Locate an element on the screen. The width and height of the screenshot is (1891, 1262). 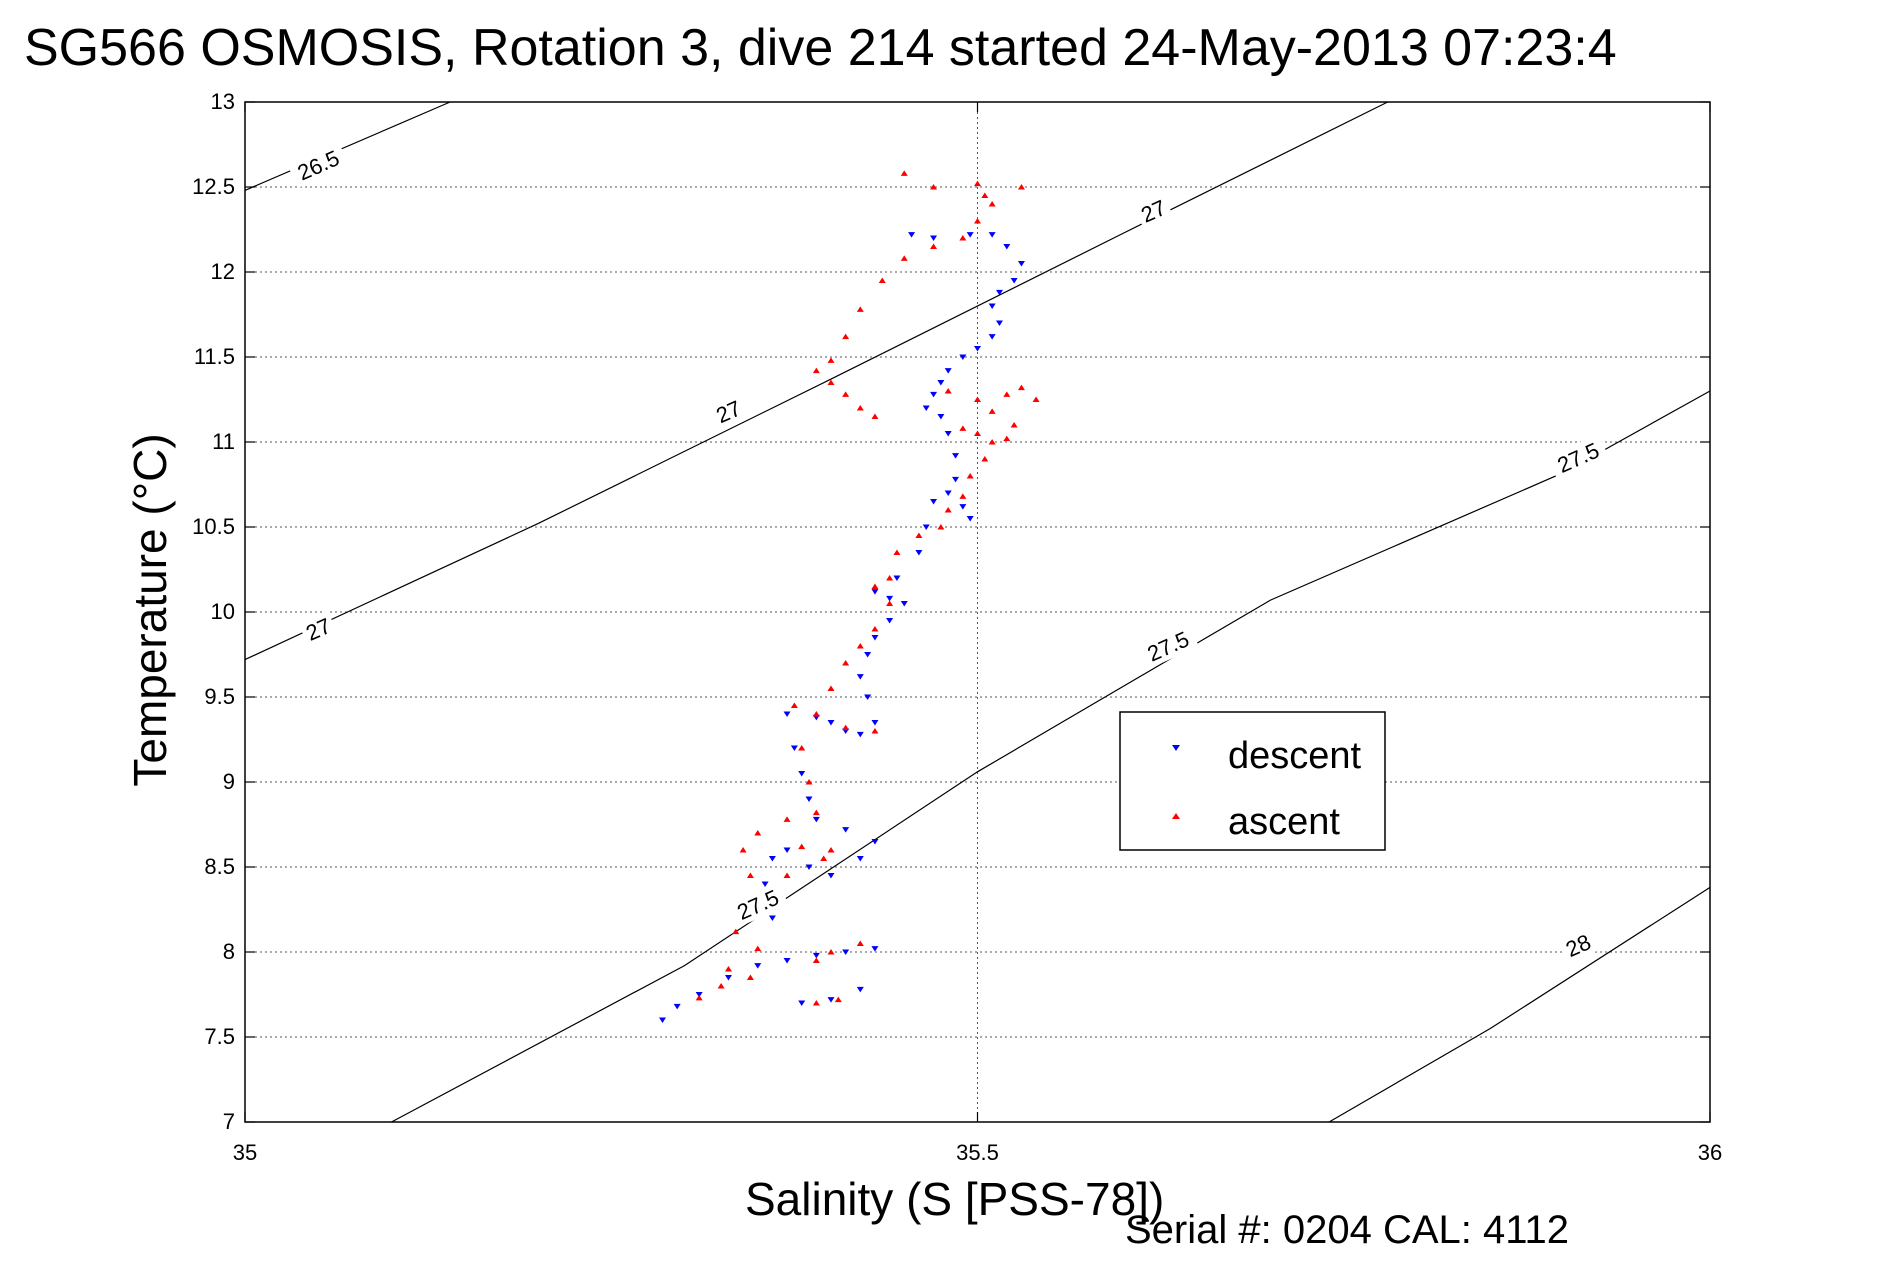
legend-descent-label: descent is located at coordinates (1295, 756).